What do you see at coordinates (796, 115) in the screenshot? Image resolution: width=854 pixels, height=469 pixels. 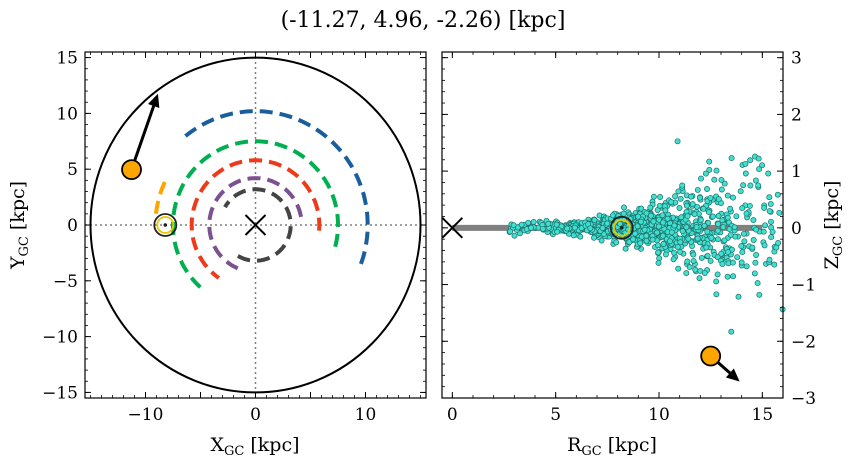 I see `y-tick-label: 2` at bounding box center [796, 115].